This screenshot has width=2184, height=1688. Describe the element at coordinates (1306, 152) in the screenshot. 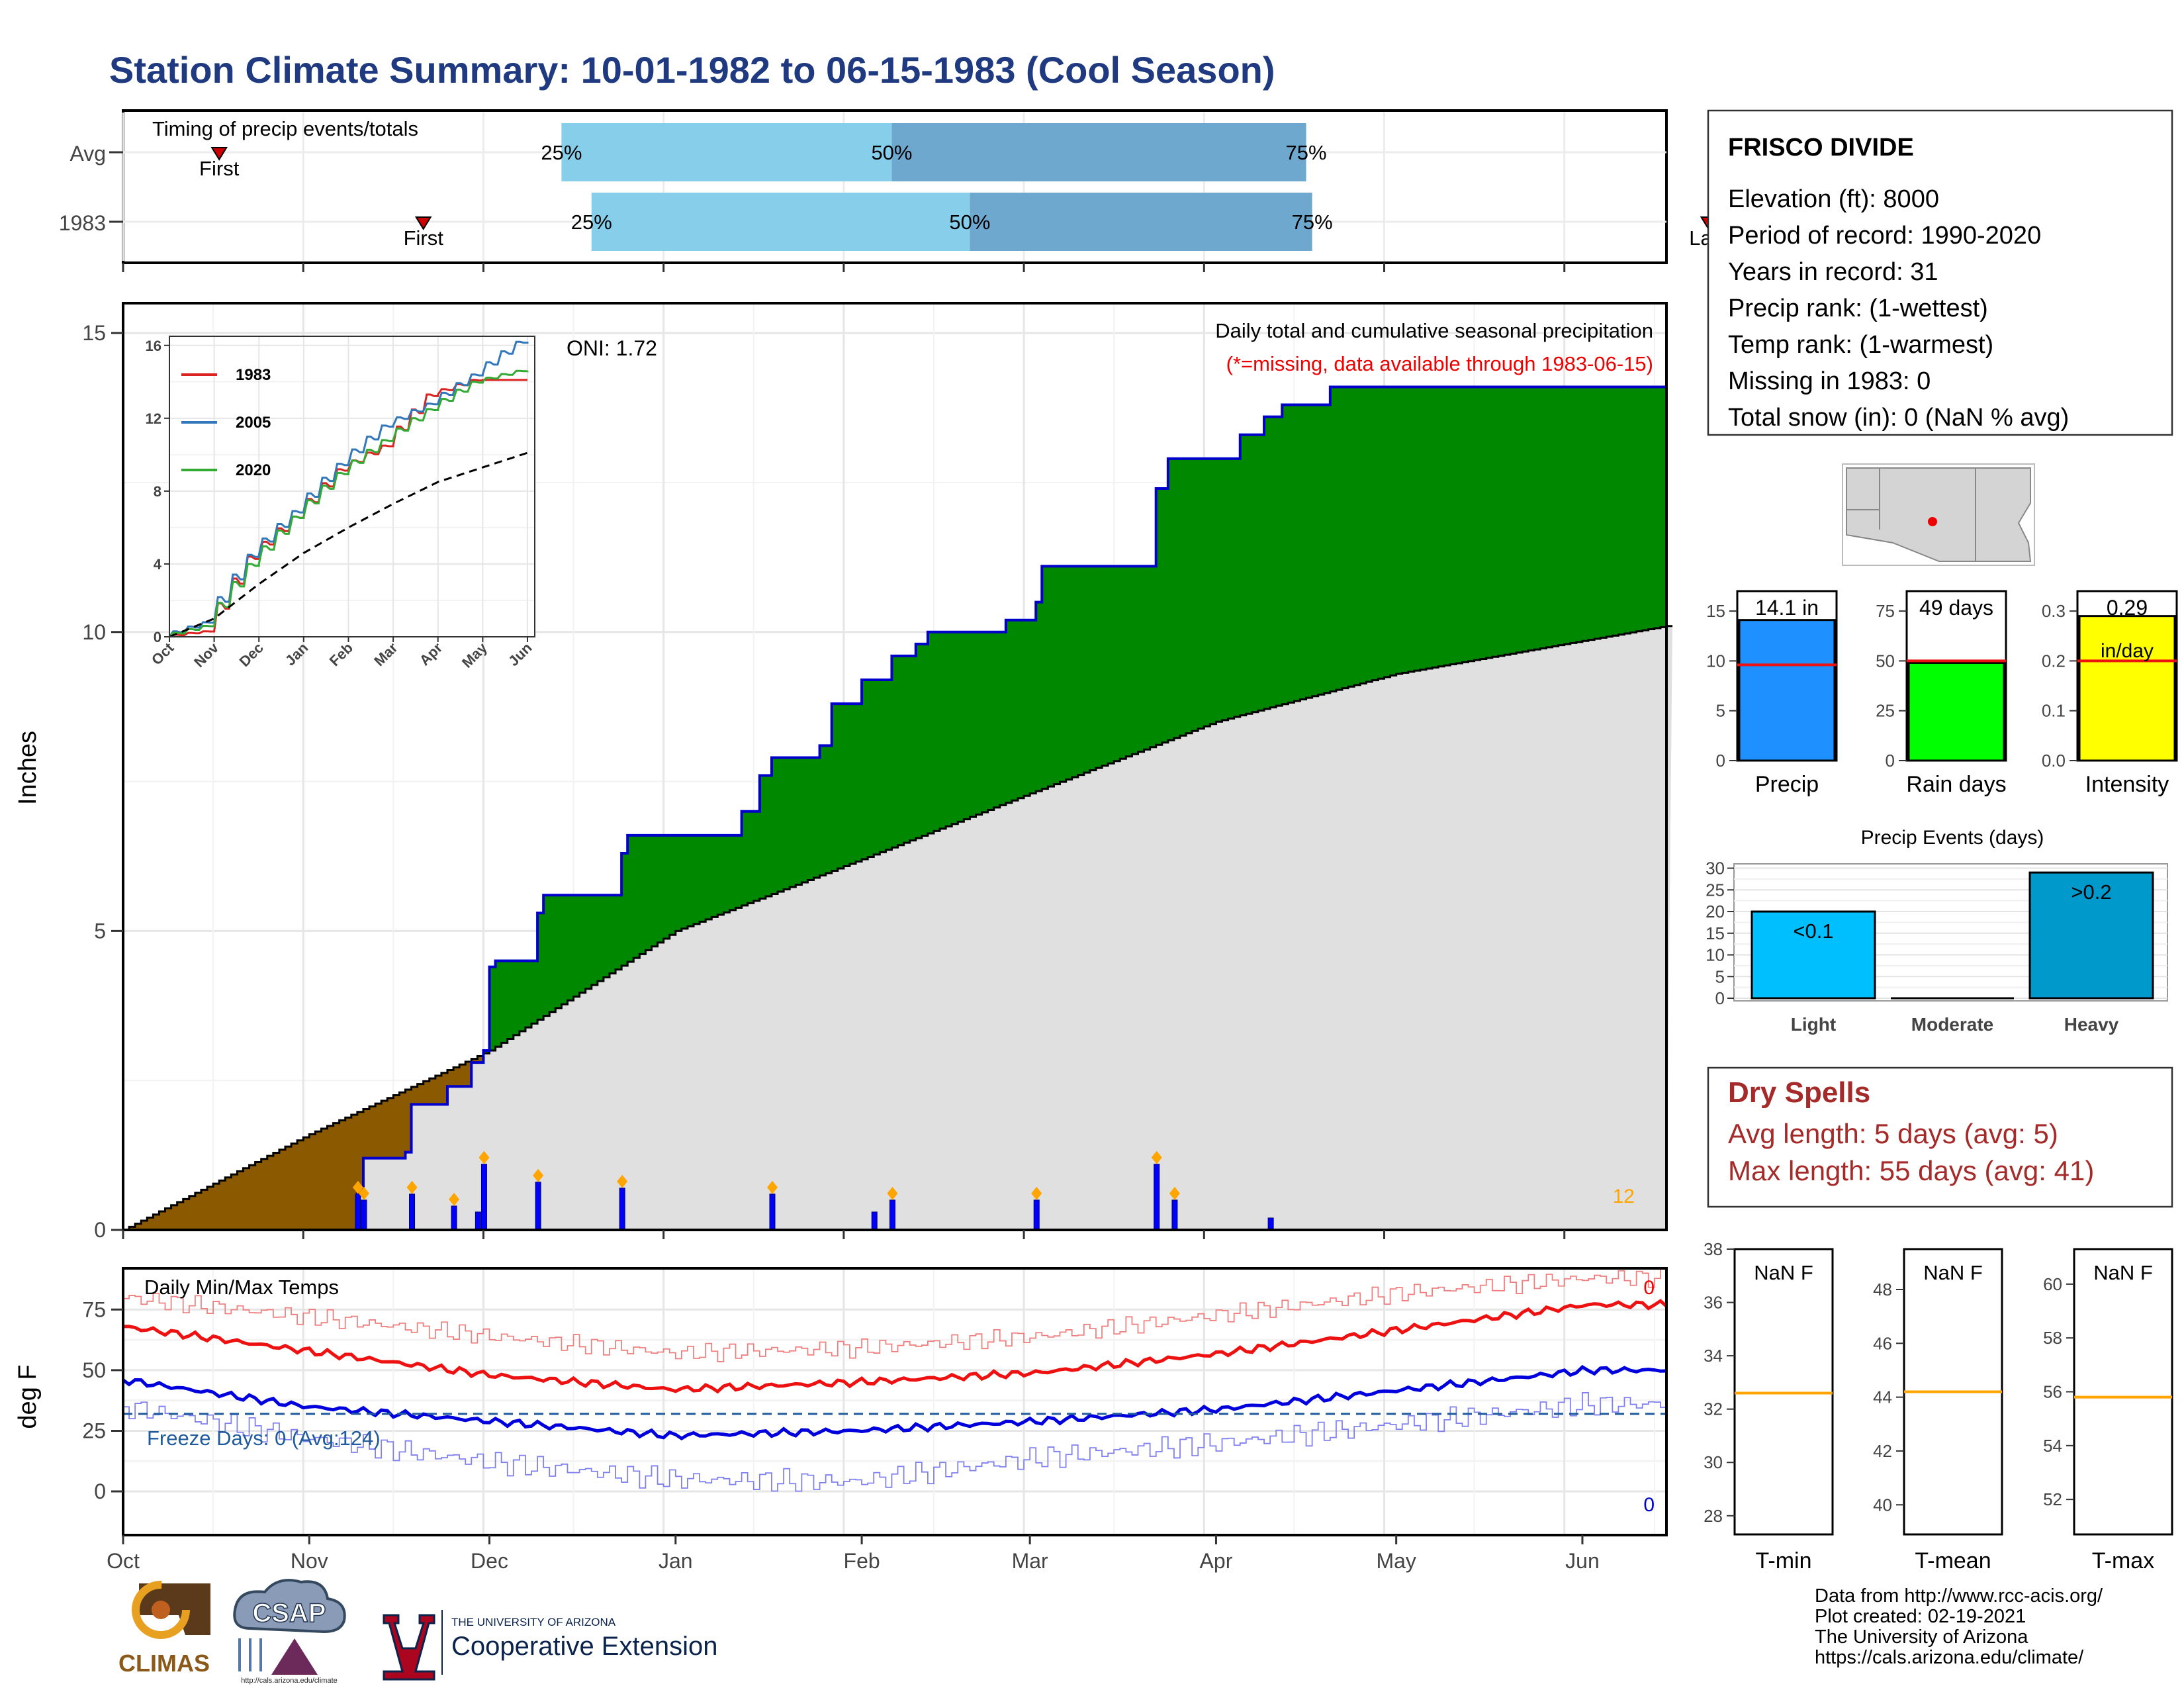

I see `timing-label-75: 75%` at that location.